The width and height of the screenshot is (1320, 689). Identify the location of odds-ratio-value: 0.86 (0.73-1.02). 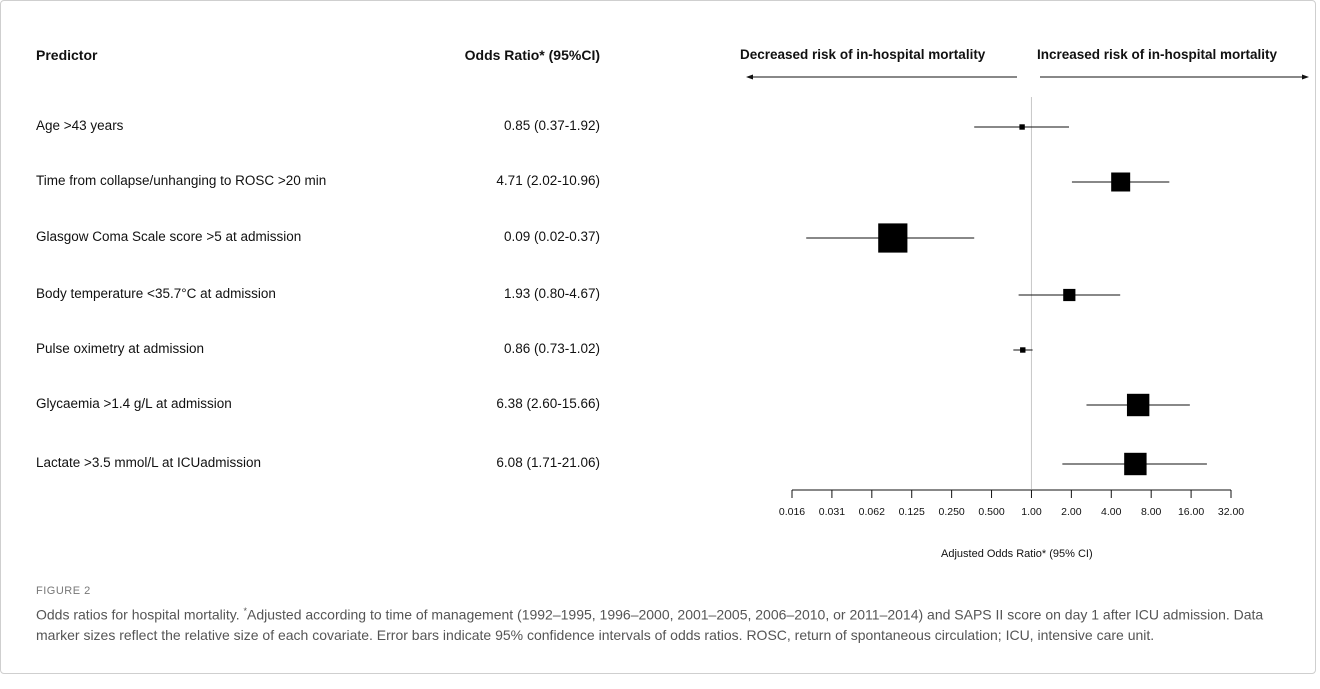
(551, 348).